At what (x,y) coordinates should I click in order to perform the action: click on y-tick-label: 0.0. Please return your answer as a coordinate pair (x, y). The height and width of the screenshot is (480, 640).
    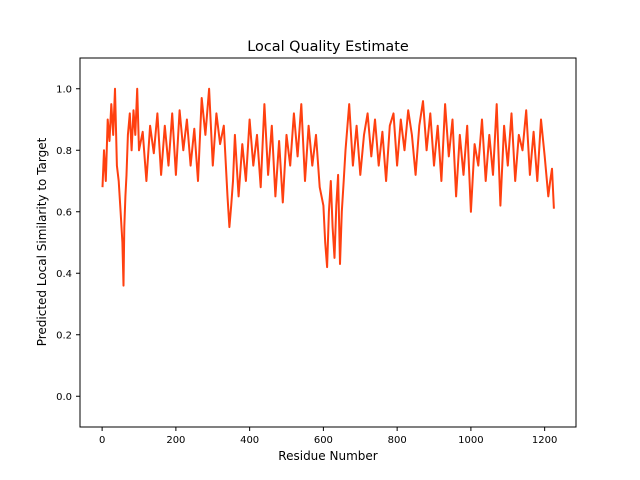
    Looking at the image, I should click on (64, 397).